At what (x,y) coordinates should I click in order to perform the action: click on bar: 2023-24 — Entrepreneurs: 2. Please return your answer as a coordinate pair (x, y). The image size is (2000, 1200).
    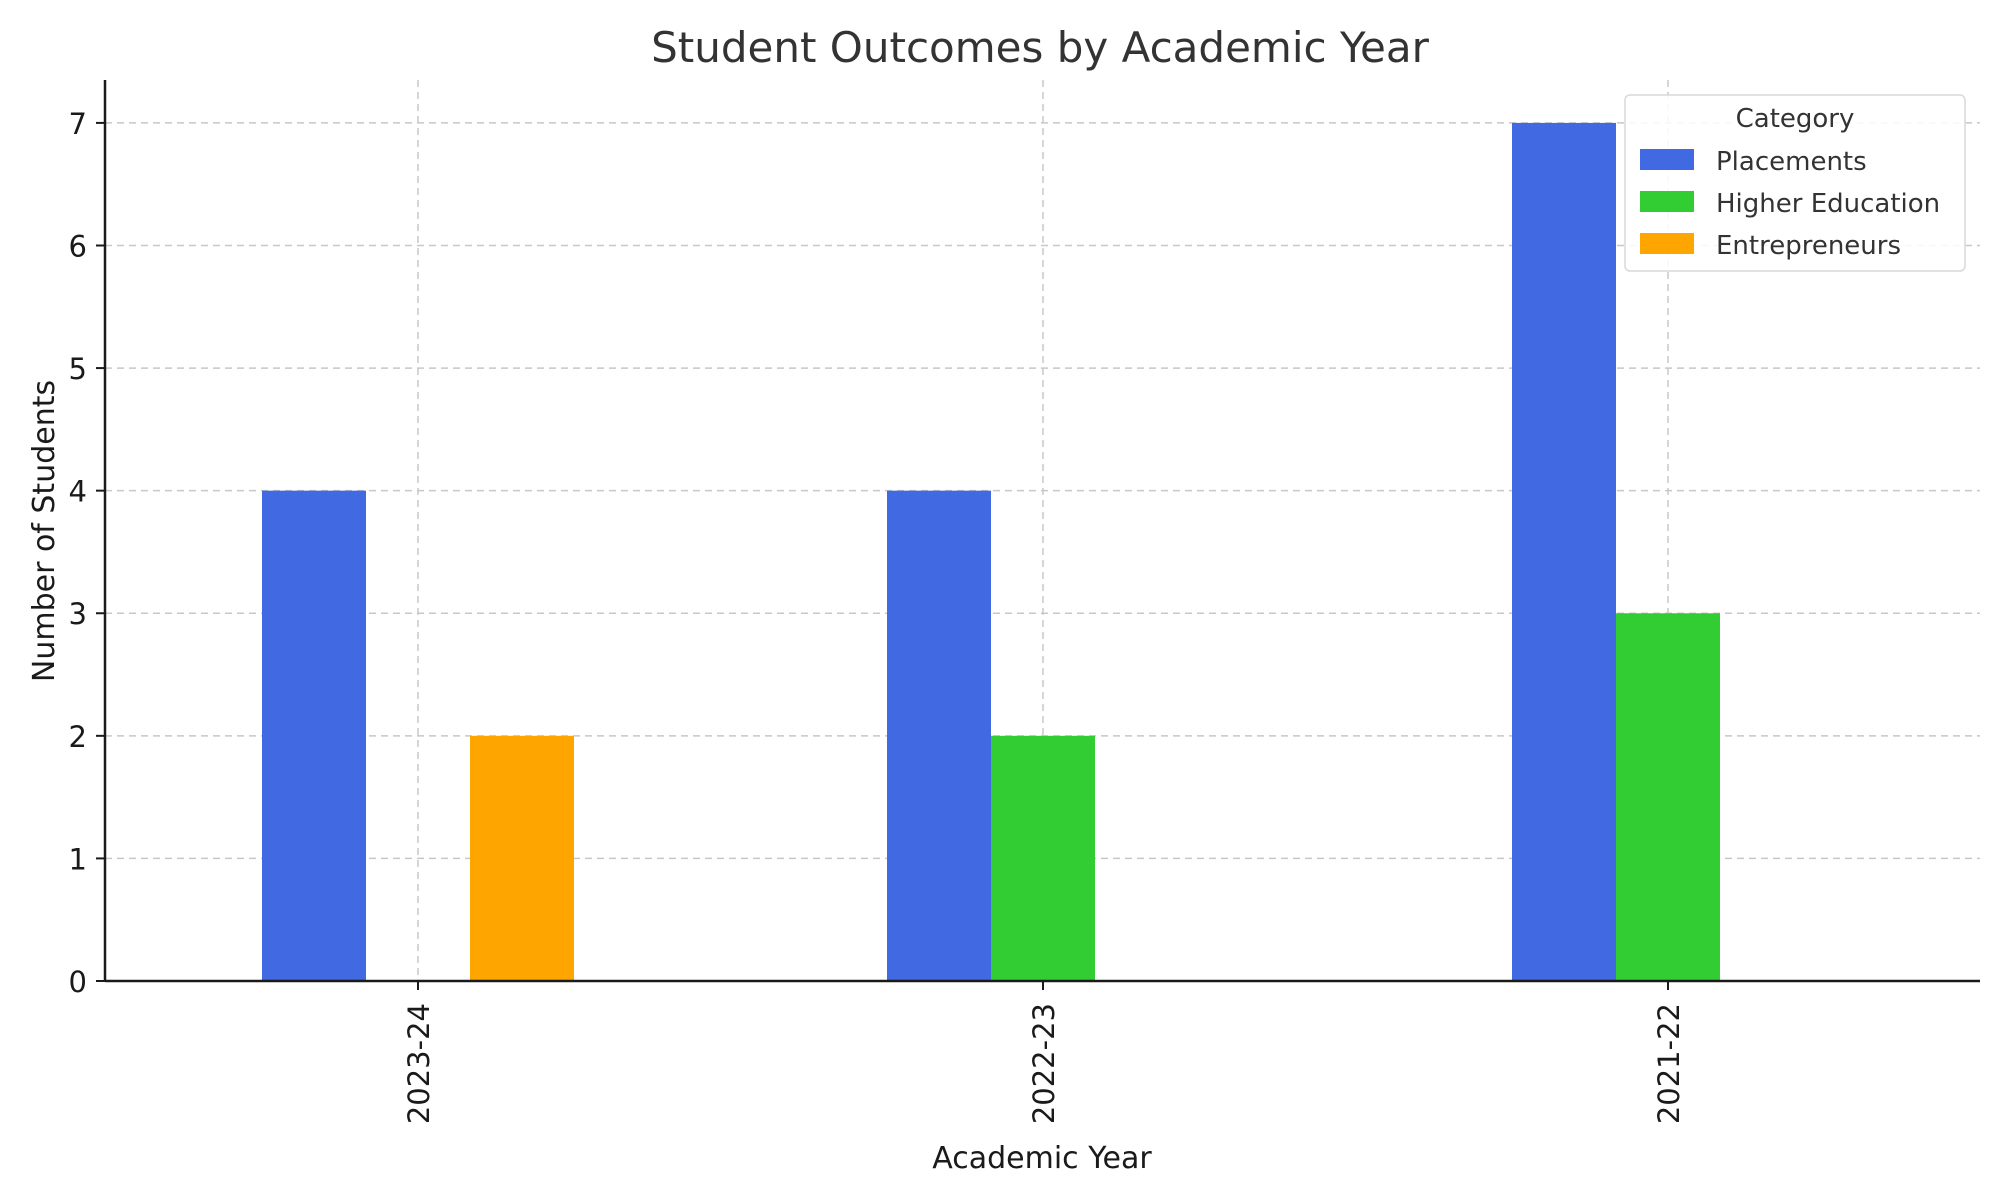
    Looking at the image, I should click on (522, 858).